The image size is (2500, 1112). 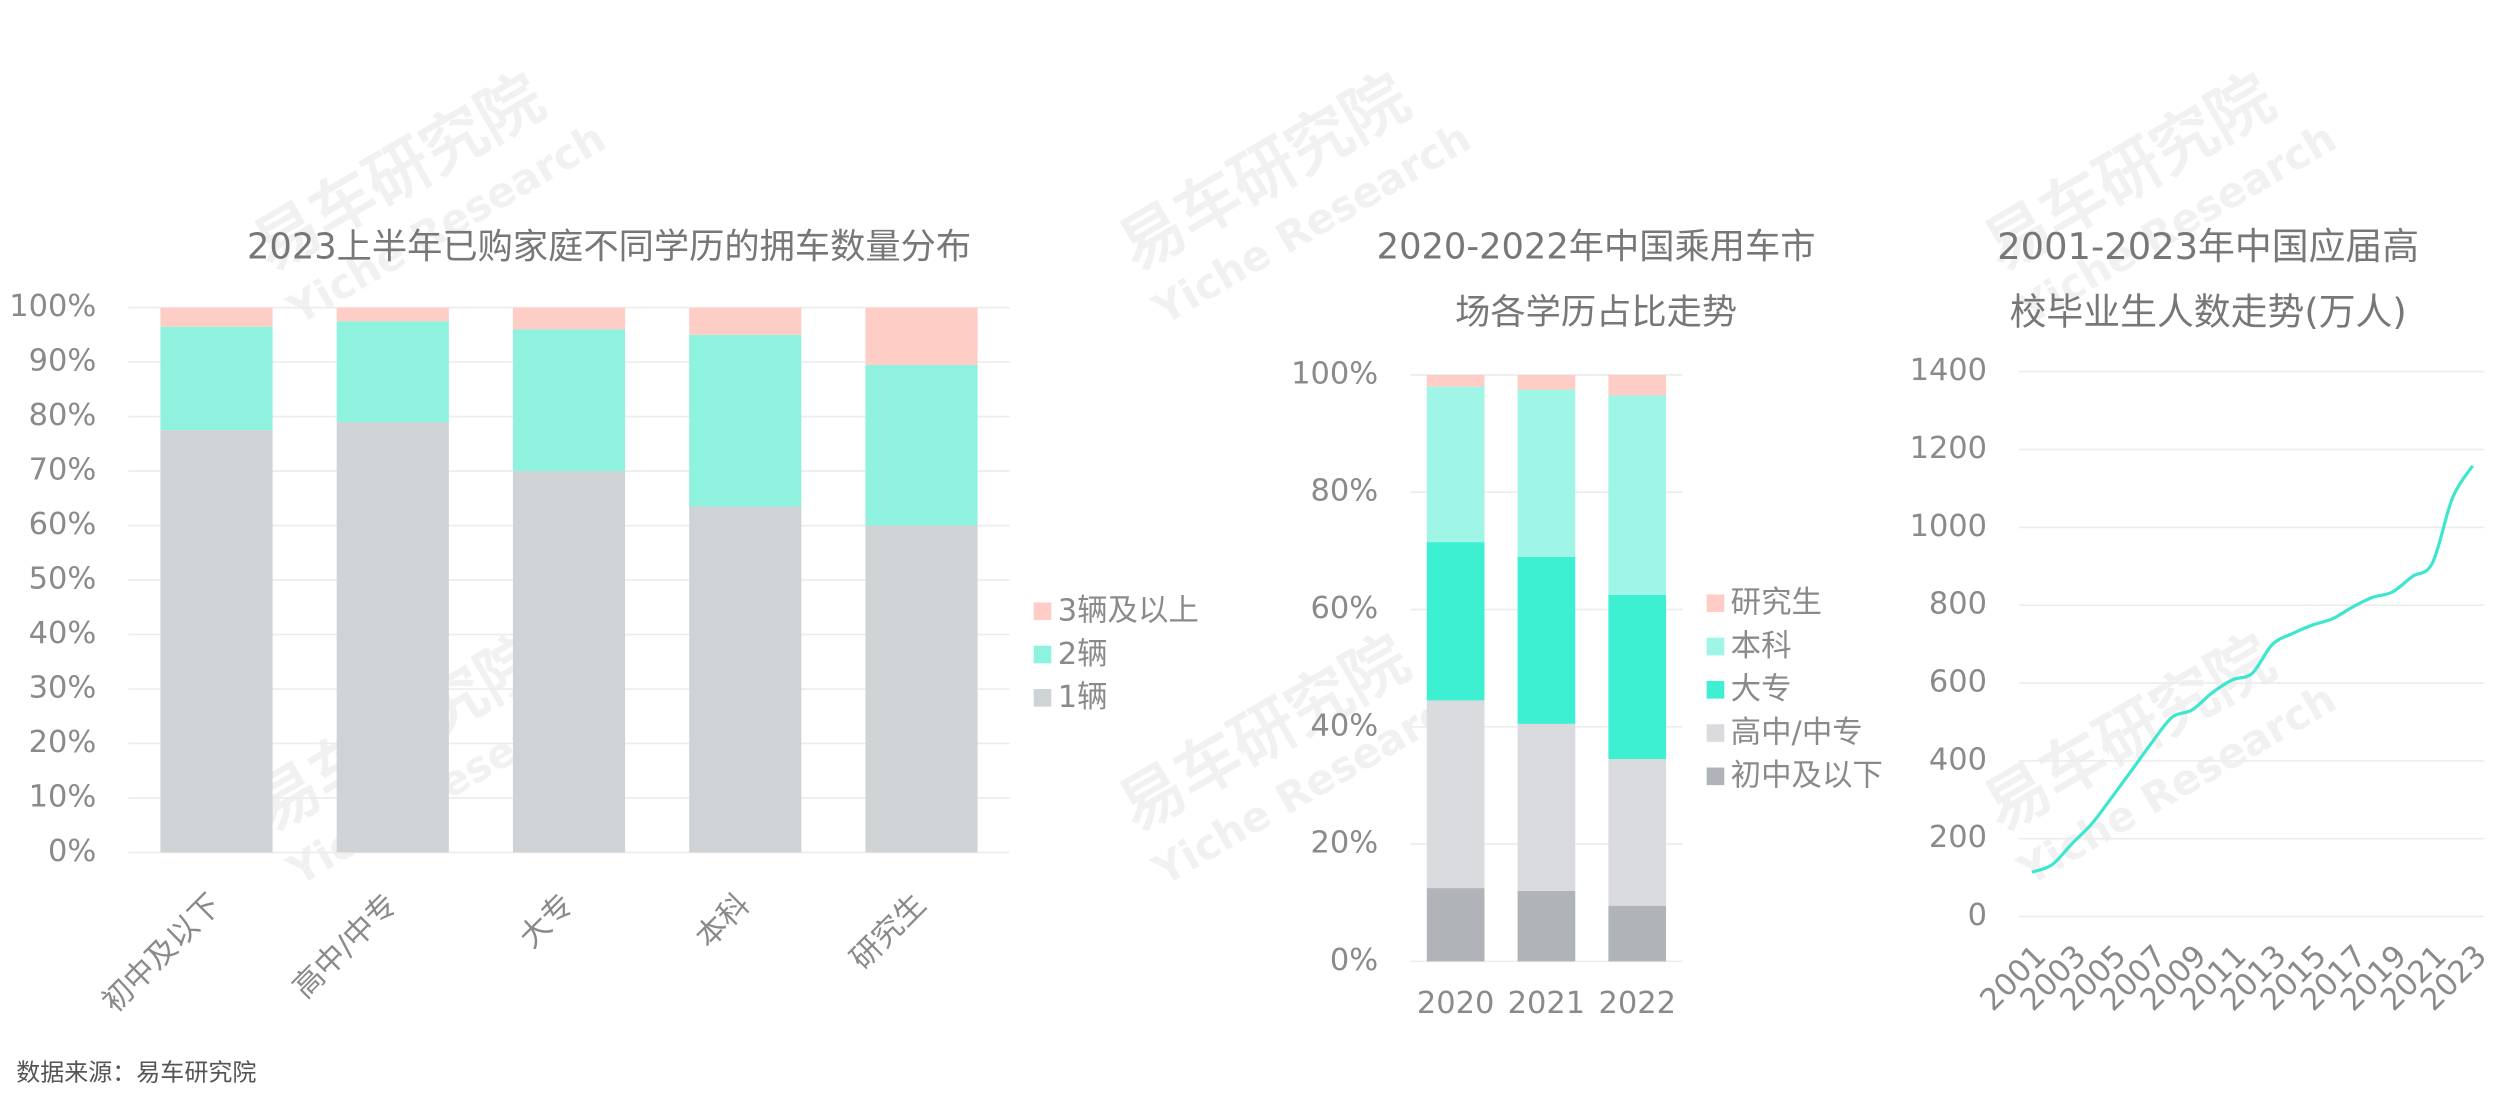 What do you see at coordinates (63, 687) in the screenshot?
I see `y-tick-label: 30%` at bounding box center [63, 687].